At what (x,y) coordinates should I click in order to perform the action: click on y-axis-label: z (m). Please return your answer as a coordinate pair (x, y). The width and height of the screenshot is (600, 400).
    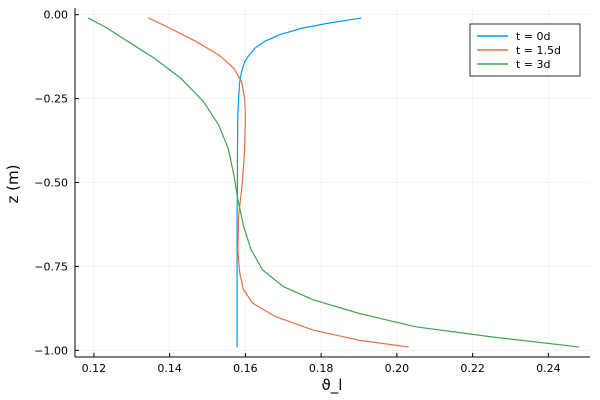
    Looking at the image, I should click on (13, 184).